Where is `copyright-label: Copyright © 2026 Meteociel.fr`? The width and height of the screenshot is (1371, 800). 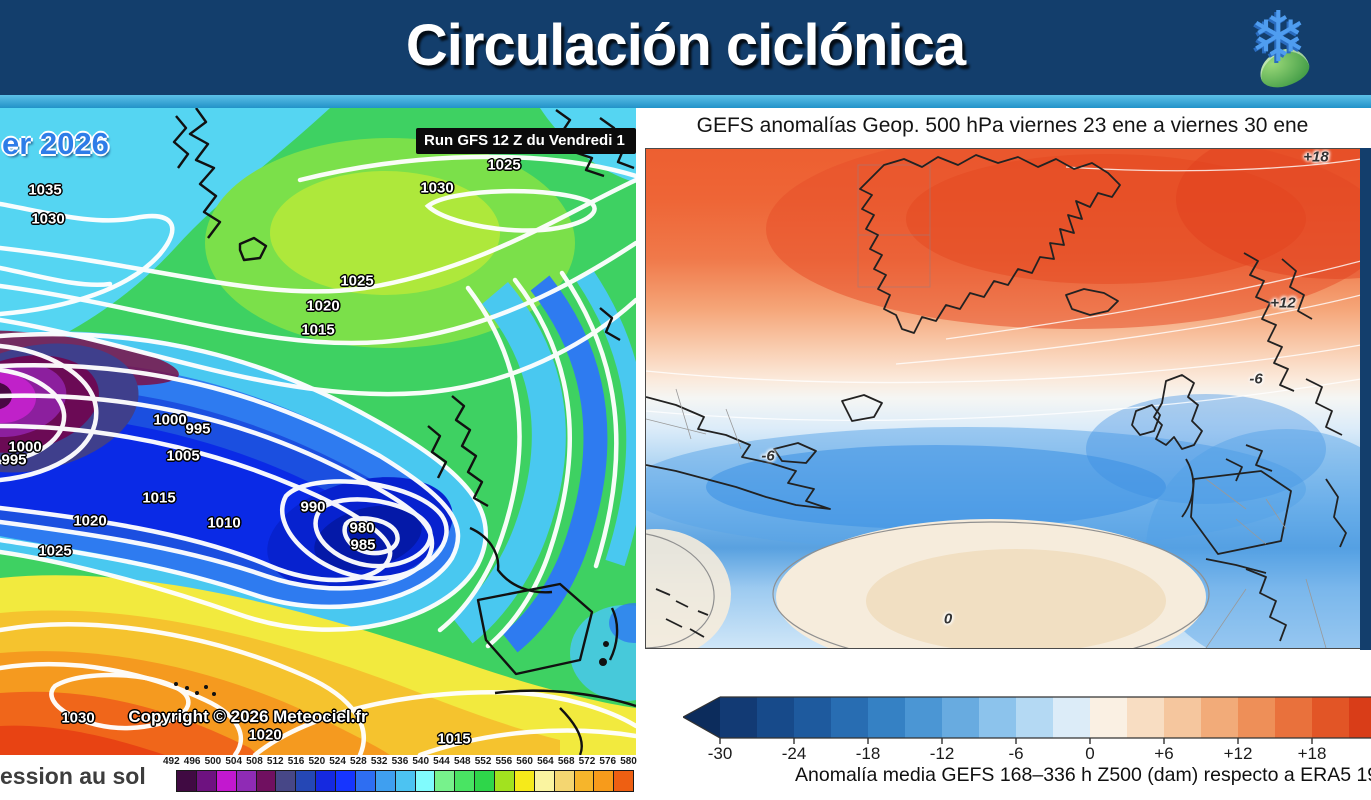 copyright-label: Copyright © 2026 Meteociel.fr is located at coordinates (248, 716).